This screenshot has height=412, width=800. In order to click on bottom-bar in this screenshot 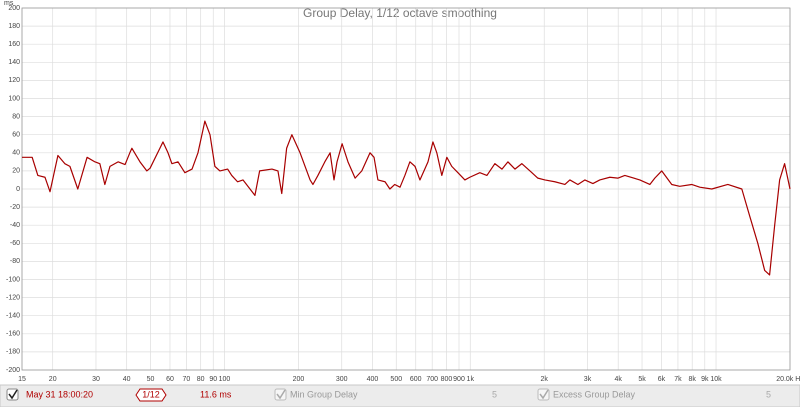, I will do `click(400, 396)`.